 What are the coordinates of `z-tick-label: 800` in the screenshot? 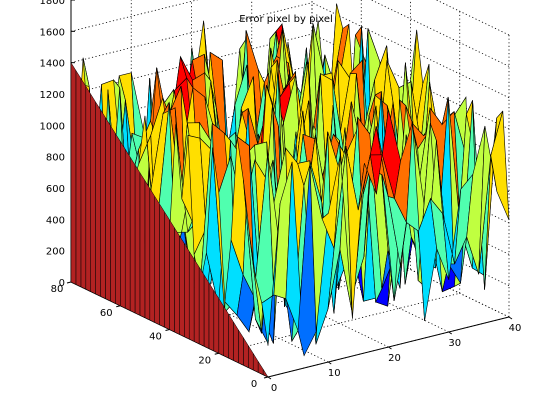 It's located at (55, 158).